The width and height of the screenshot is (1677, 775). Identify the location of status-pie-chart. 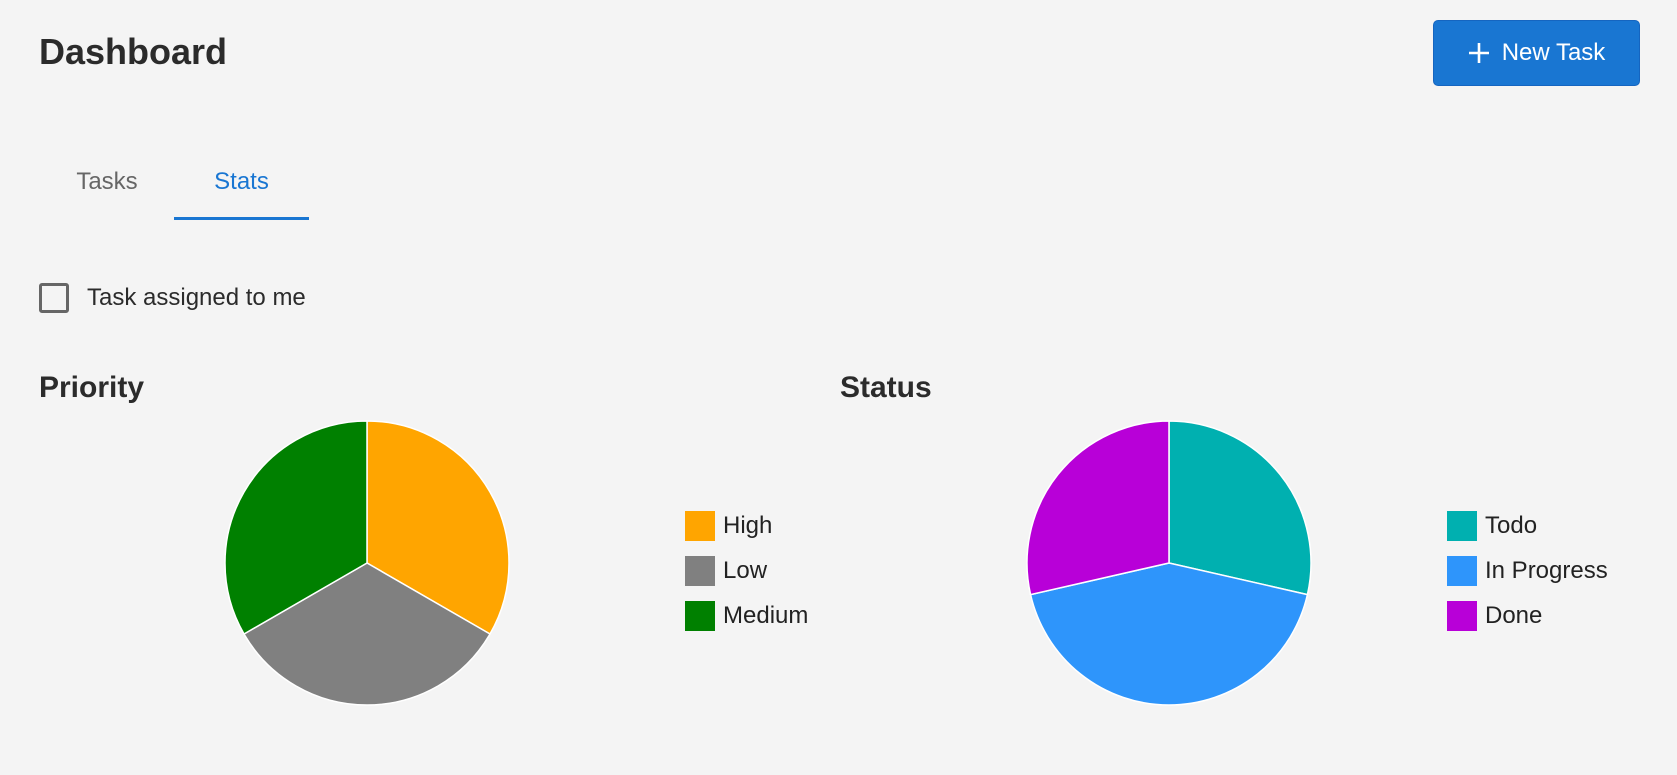
(1169, 563).